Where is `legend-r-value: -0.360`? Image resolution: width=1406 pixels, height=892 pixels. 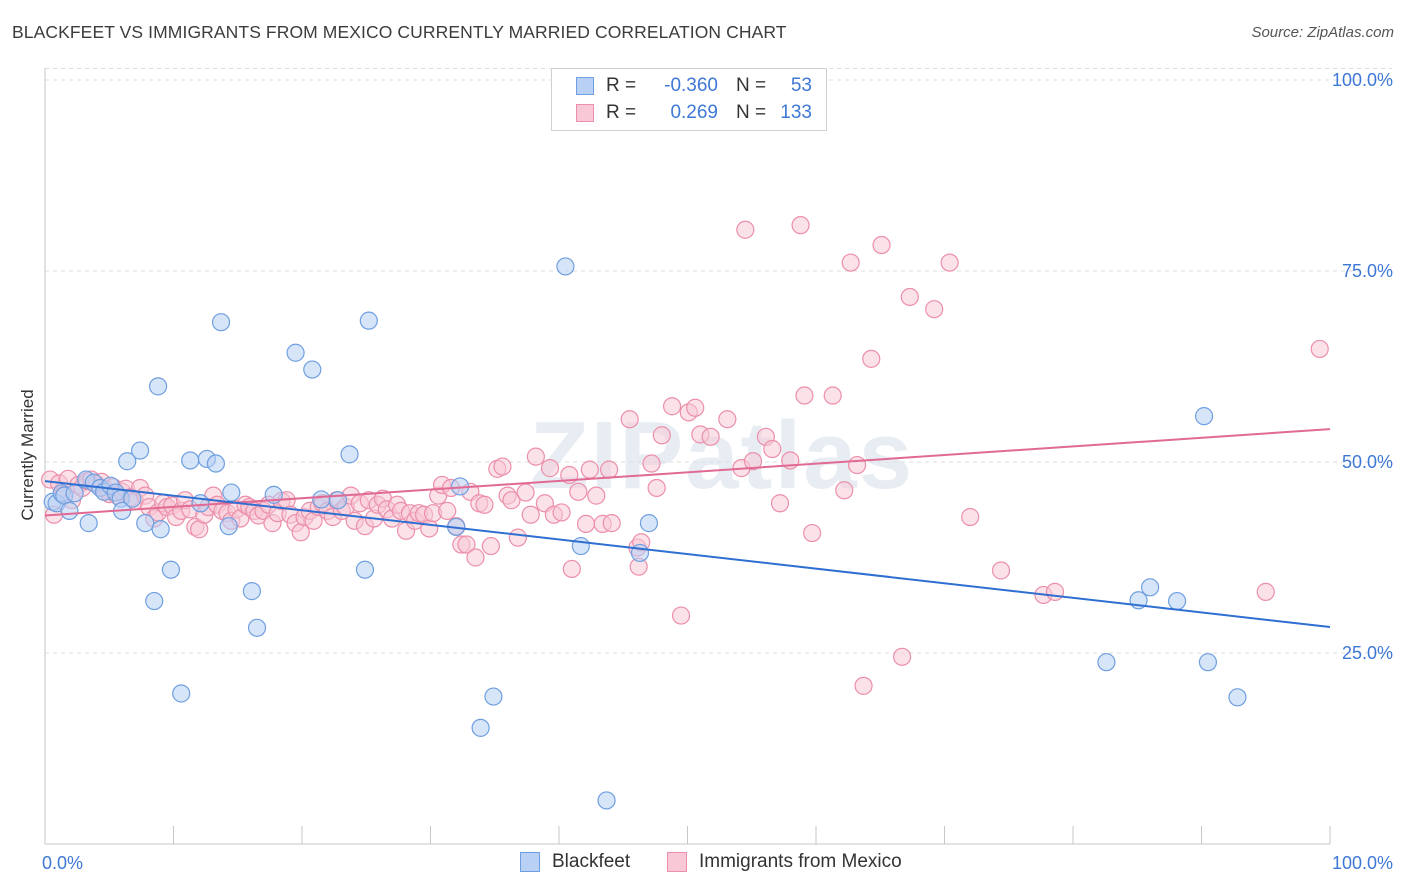 legend-r-value: -0.360 is located at coordinates (691, 85).